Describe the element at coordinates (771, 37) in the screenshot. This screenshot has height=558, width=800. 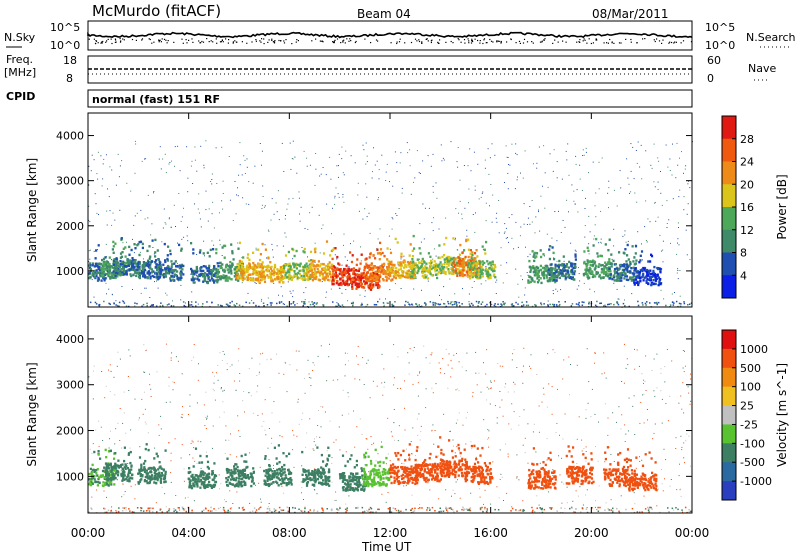
I see `noise-right-label: N.Search` at that location.